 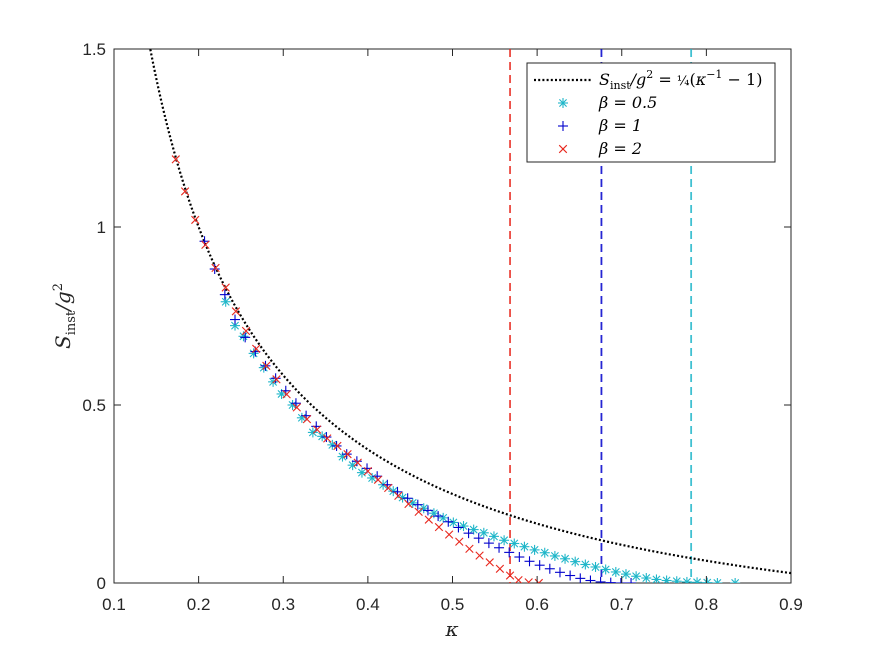 What do you see at coordinates (544, 552) in the screenshot?
I see `point-beta-0.5-32` at bounding box center [544, 552].